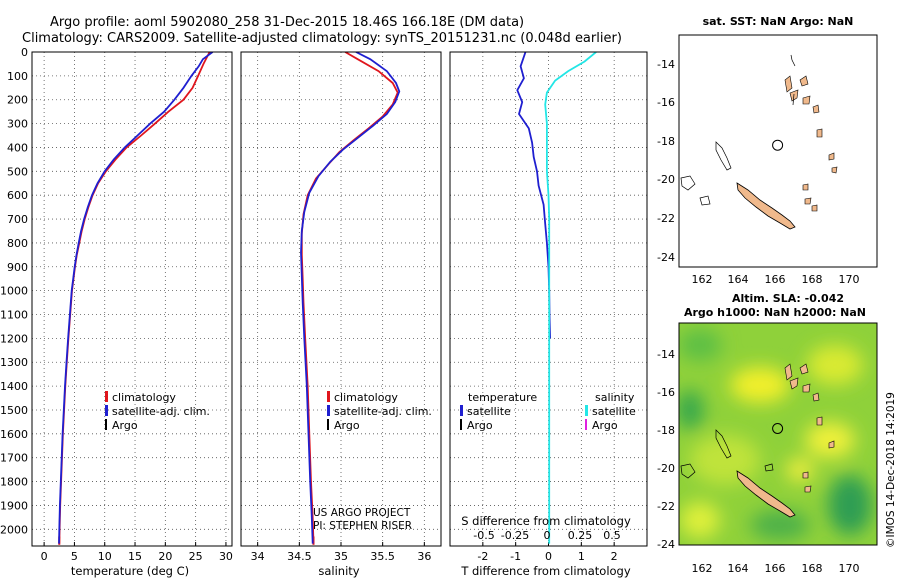 This screenshot has height=580, width=900. What do you see at coordinates (586, 410) in the screenshot?
I see `legend-swatch-s-satellite` at bounding box center [586, 410].